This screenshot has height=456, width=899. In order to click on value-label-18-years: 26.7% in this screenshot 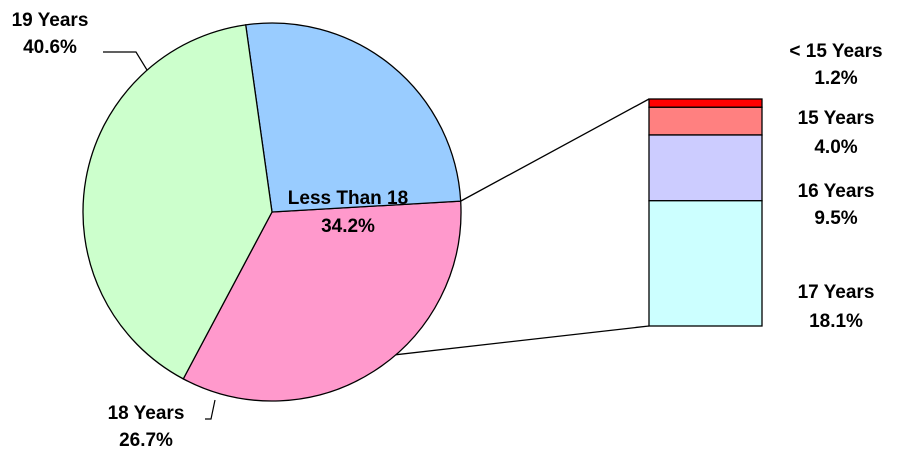, I will do `click(146, 440)`.